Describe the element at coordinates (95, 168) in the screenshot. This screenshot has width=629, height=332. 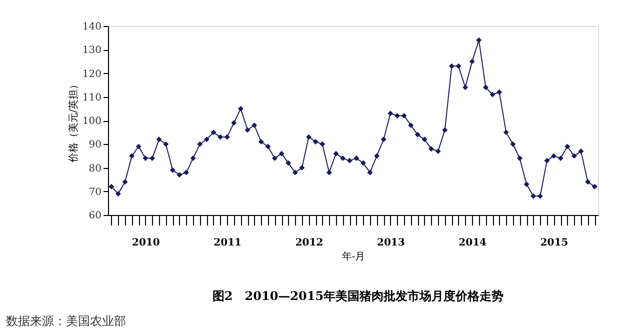
I see `y-tick-label: 80` at that location.